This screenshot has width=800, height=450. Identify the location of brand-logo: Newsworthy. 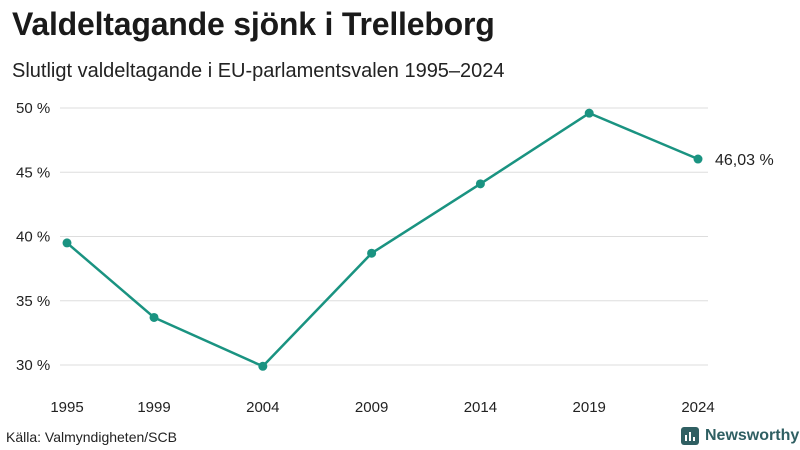
(739, 436).